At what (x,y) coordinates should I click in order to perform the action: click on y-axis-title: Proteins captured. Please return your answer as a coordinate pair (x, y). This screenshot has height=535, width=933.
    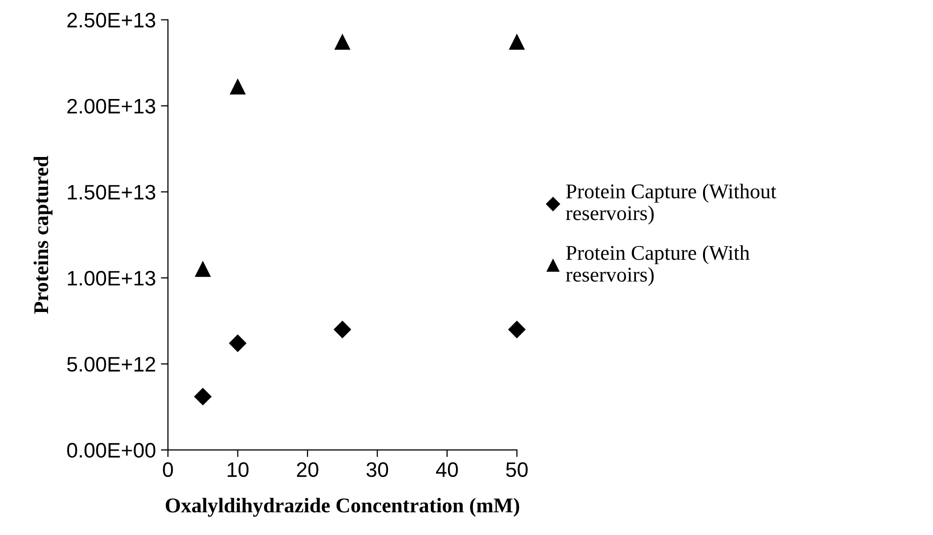
    Looking at the image, I should click on (43, 235).